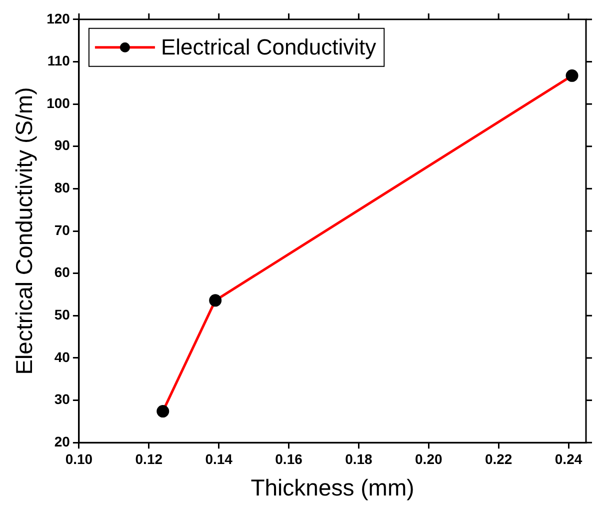 The width and height of the screenshot is (604, 515). What do you see at coordinates (24, 231) in the screenshot?
I see `y-axis-title: Electrical Conductivity (S/m)` at bounding box center [24, 231].